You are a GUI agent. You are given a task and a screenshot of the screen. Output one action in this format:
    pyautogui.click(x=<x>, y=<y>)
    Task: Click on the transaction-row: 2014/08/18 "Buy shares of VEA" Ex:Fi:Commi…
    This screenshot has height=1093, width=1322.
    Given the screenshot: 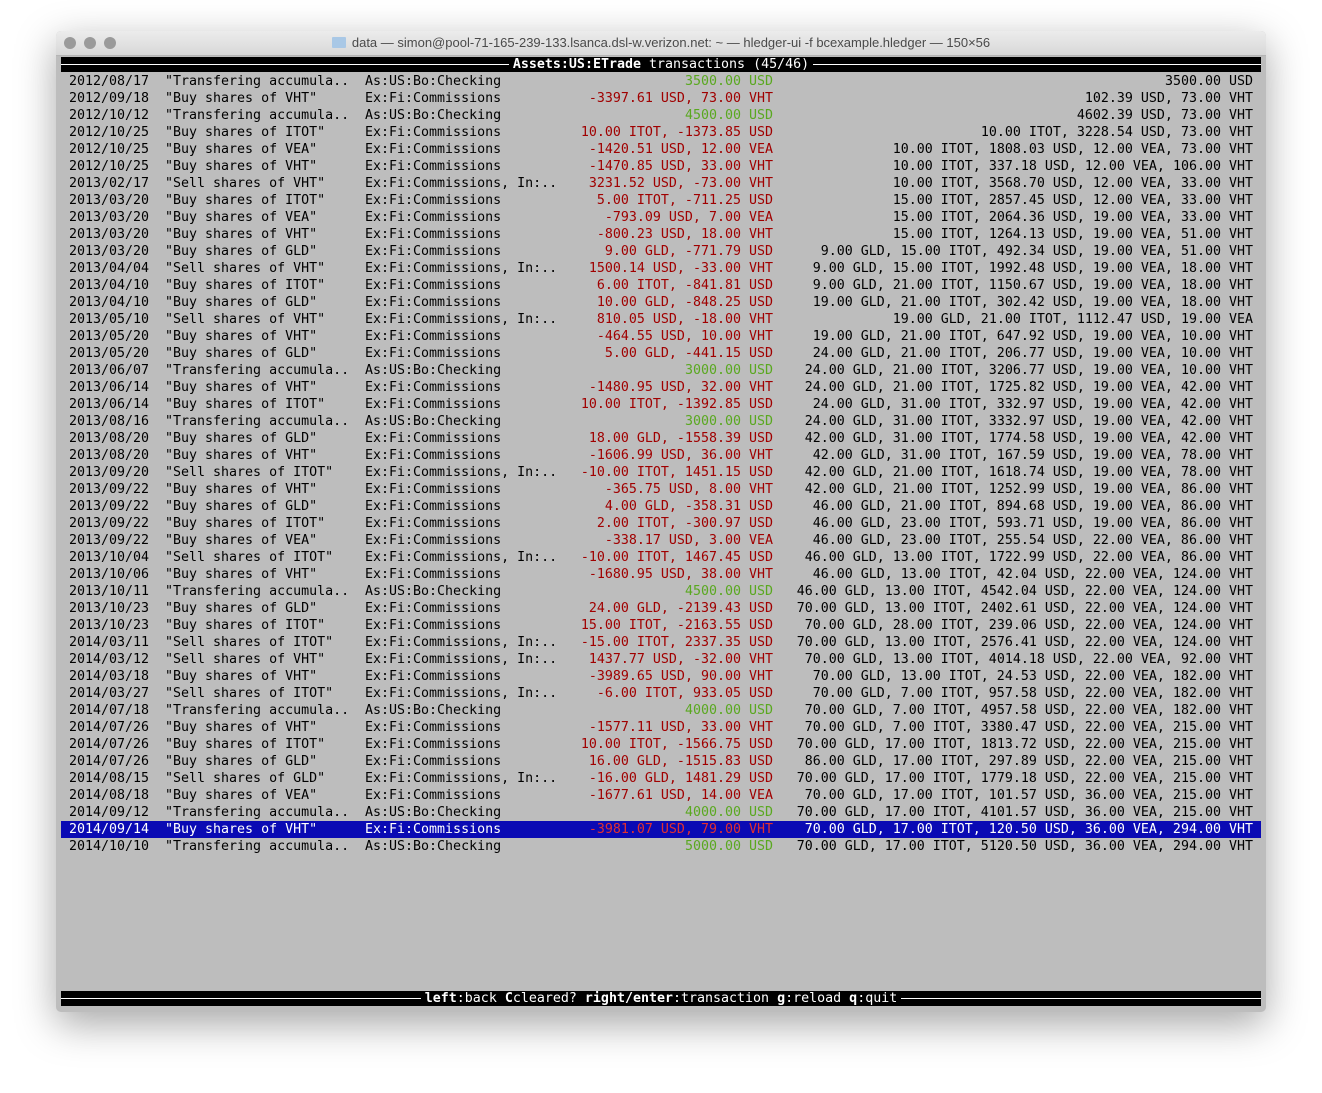 What is the action you would take?
    pyautogui.click(x=661, y=795)
    